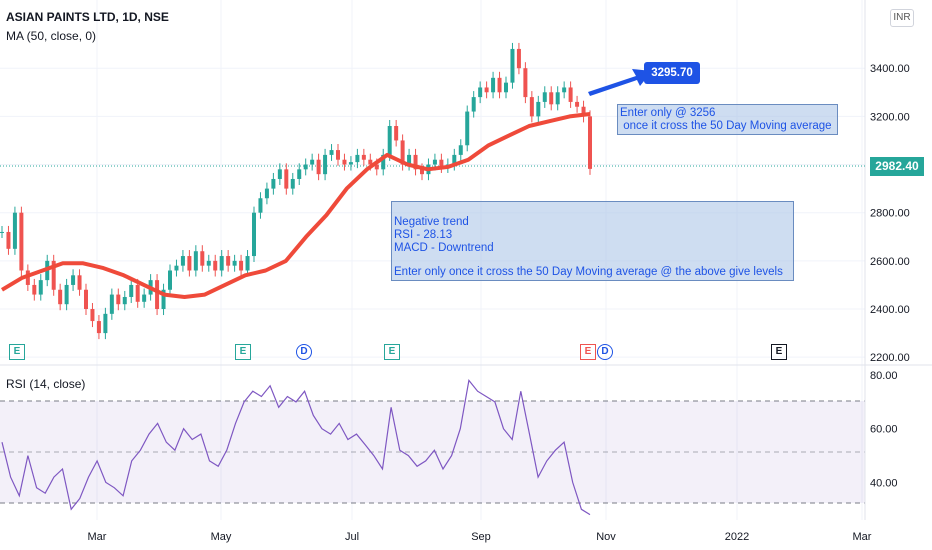 This screenshot has width=932, height=550. What do you see at coordinates (672, 73) in the screenshot?
I see `target-price-text: 3295.70` at bounding box center [672, 73].